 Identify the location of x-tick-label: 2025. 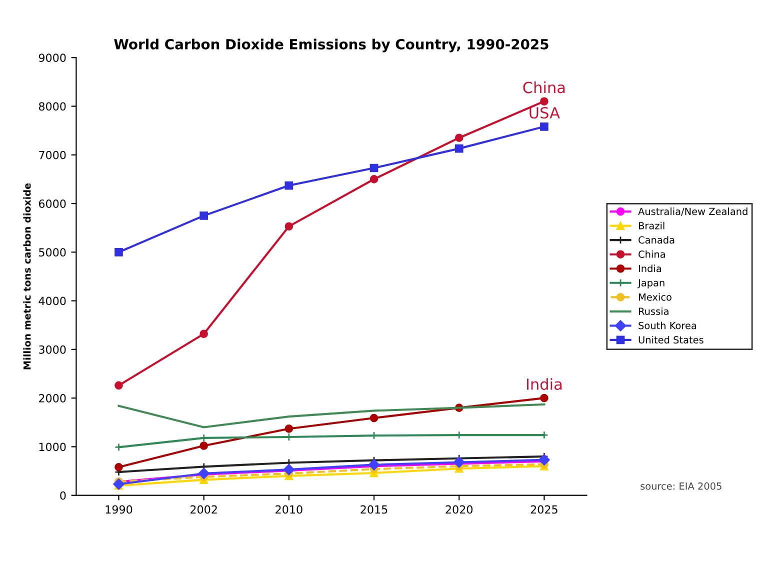
(544, 509).